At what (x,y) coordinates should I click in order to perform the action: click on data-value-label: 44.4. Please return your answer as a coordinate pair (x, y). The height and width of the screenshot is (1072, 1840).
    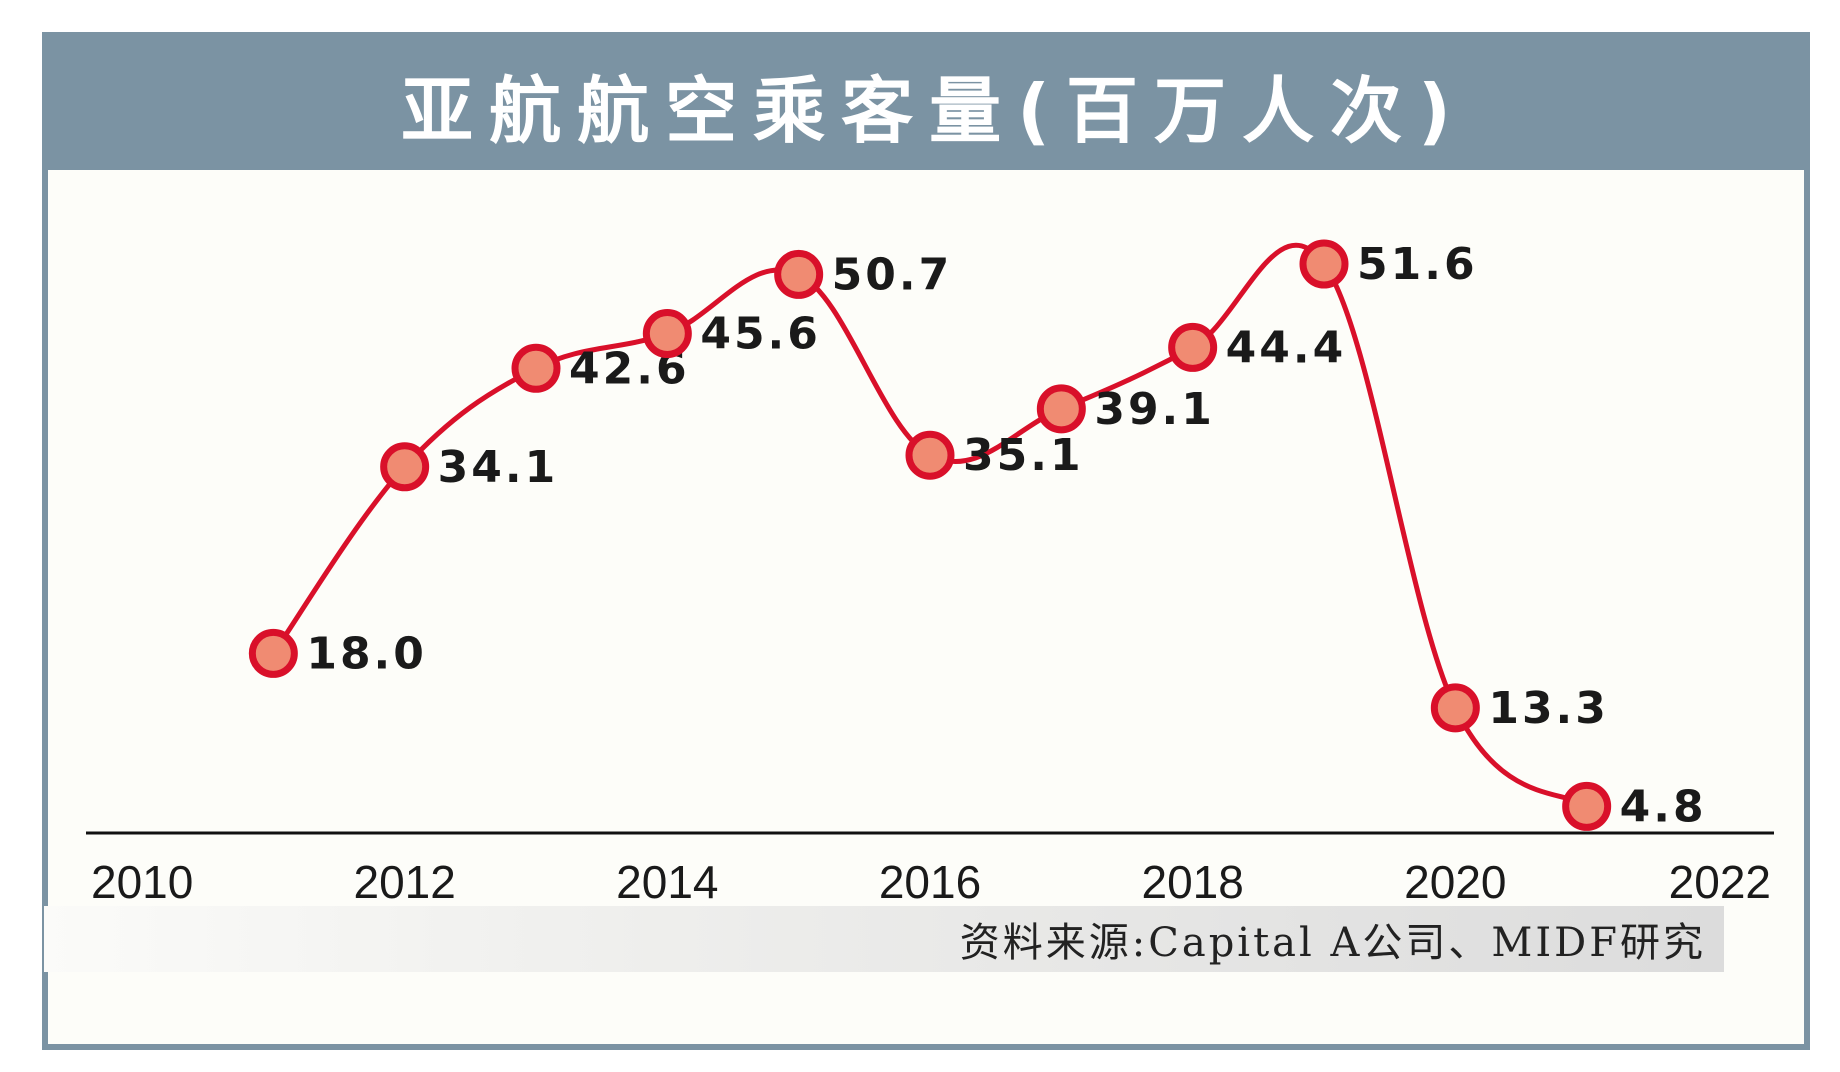
    Looking at the image, I should click on (1286, 347).